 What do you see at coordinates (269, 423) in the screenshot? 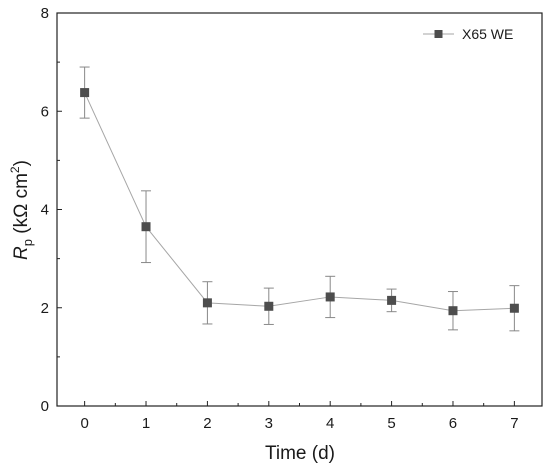
I see `x-tick-label: 3` at bounding box center [269, 423].